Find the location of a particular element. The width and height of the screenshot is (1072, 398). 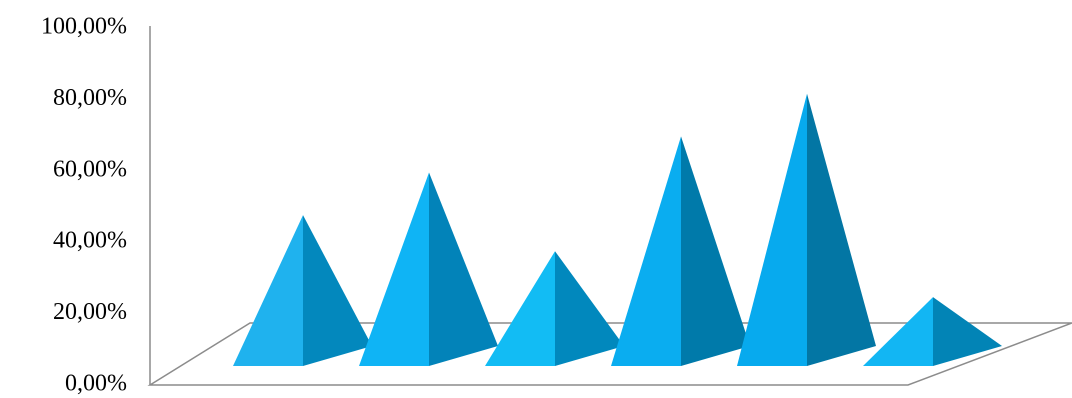

y-tick-label: 20,00% is located at coordinates (90, 312).